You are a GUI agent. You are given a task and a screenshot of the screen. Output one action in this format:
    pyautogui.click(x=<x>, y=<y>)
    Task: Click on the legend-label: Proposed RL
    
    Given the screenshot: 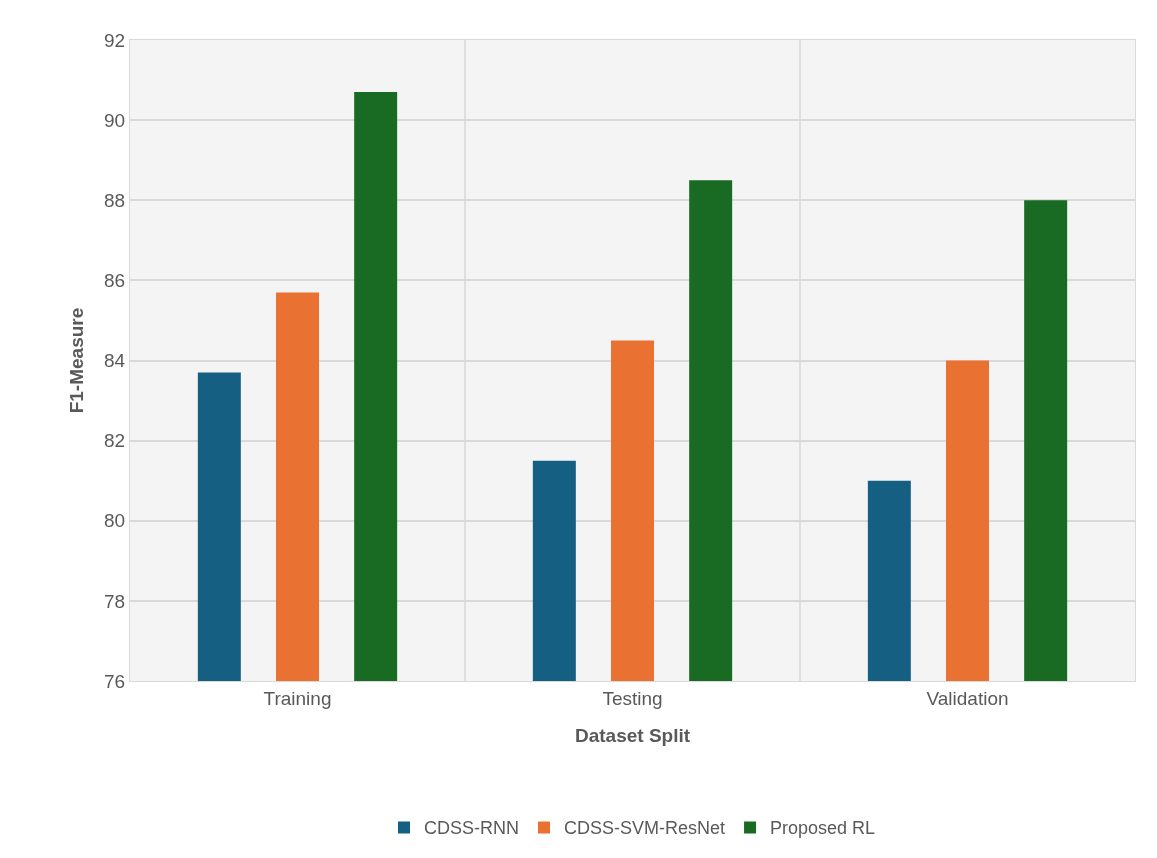 What is the action you would take?
    pyautogui.click(x=823, y=828)
    